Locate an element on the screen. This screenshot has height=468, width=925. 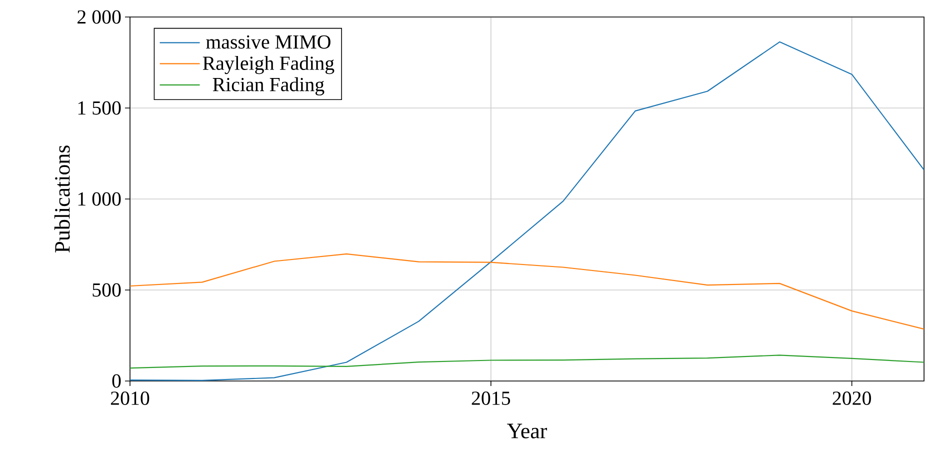
x-tick-label: 2015 is located at coordinates (491, 398).